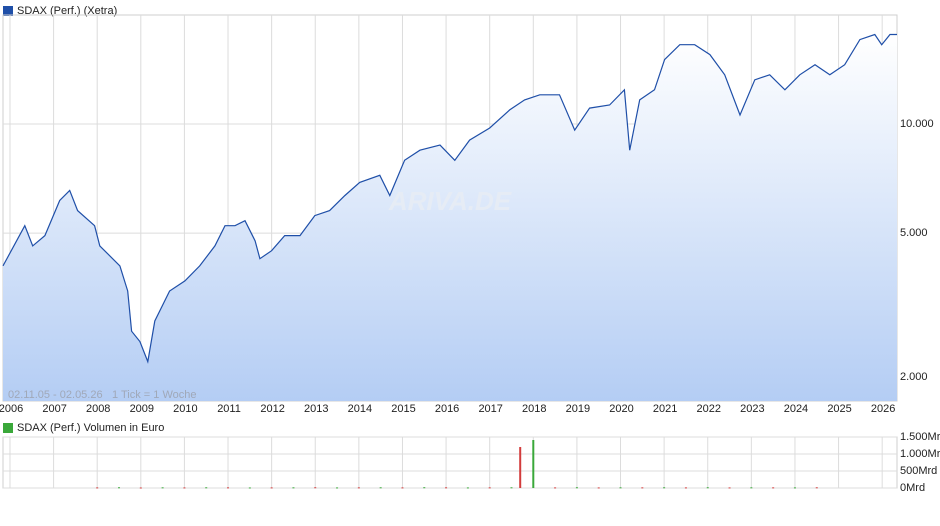 This screenshot has height=526, width=940. Describe the element at coordinates (55, 395) in the screenshot. I see `range-note: 02.11.05 - 02.05.26` at that location.